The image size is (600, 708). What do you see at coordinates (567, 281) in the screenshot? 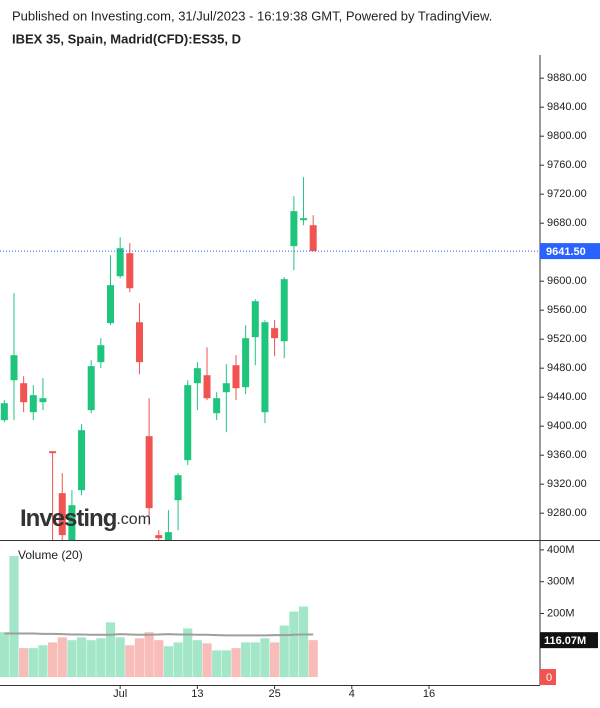
I see `y-tick-label: 9600.00` at bounding box center [567, 281].